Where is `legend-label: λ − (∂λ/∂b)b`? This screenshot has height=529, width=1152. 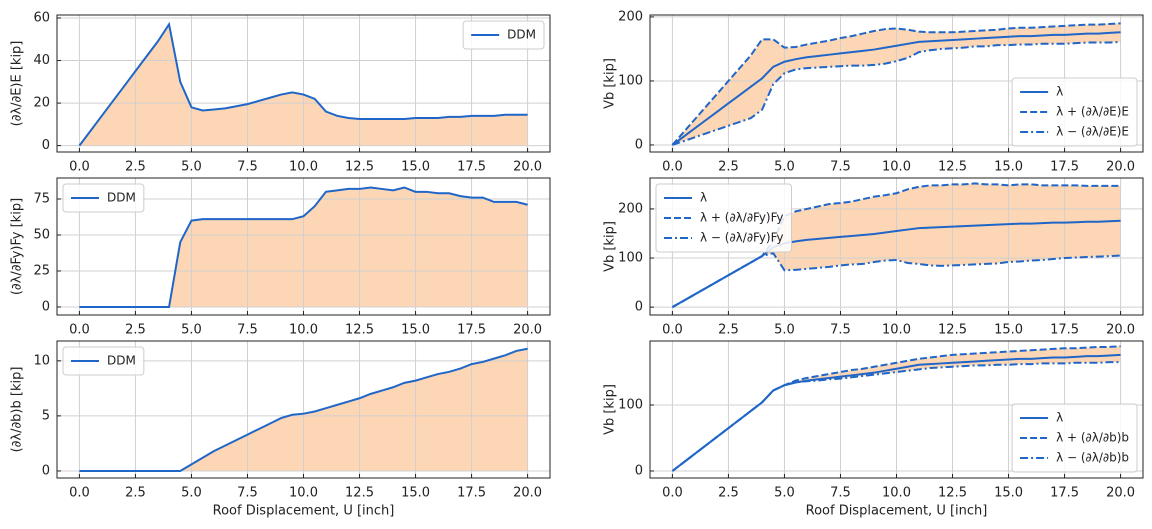
legend-label: λ − (∂λ/∂b)b is located at coordinates (1092, 458).